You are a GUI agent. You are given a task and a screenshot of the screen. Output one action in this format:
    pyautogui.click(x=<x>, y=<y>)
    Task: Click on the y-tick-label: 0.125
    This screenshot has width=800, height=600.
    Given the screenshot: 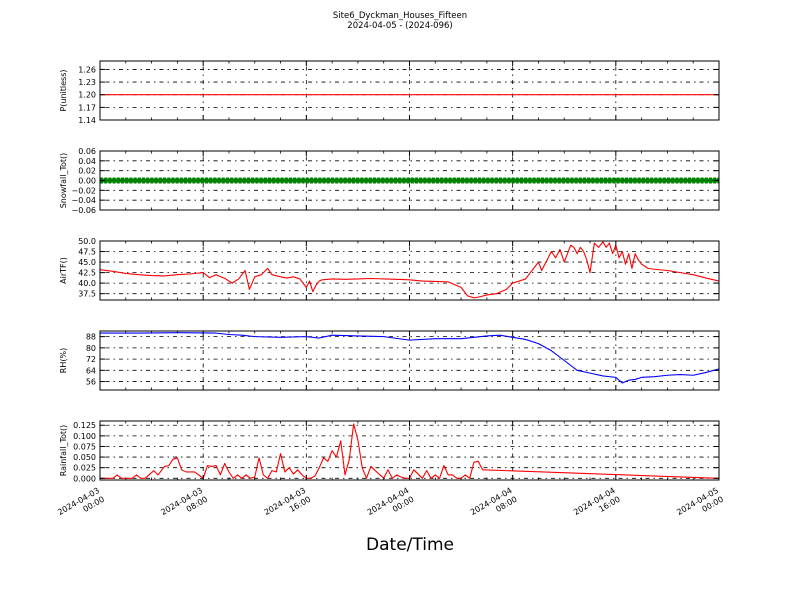 What is the action you would take?
    pyautogui.click(x=84, y=425)
    